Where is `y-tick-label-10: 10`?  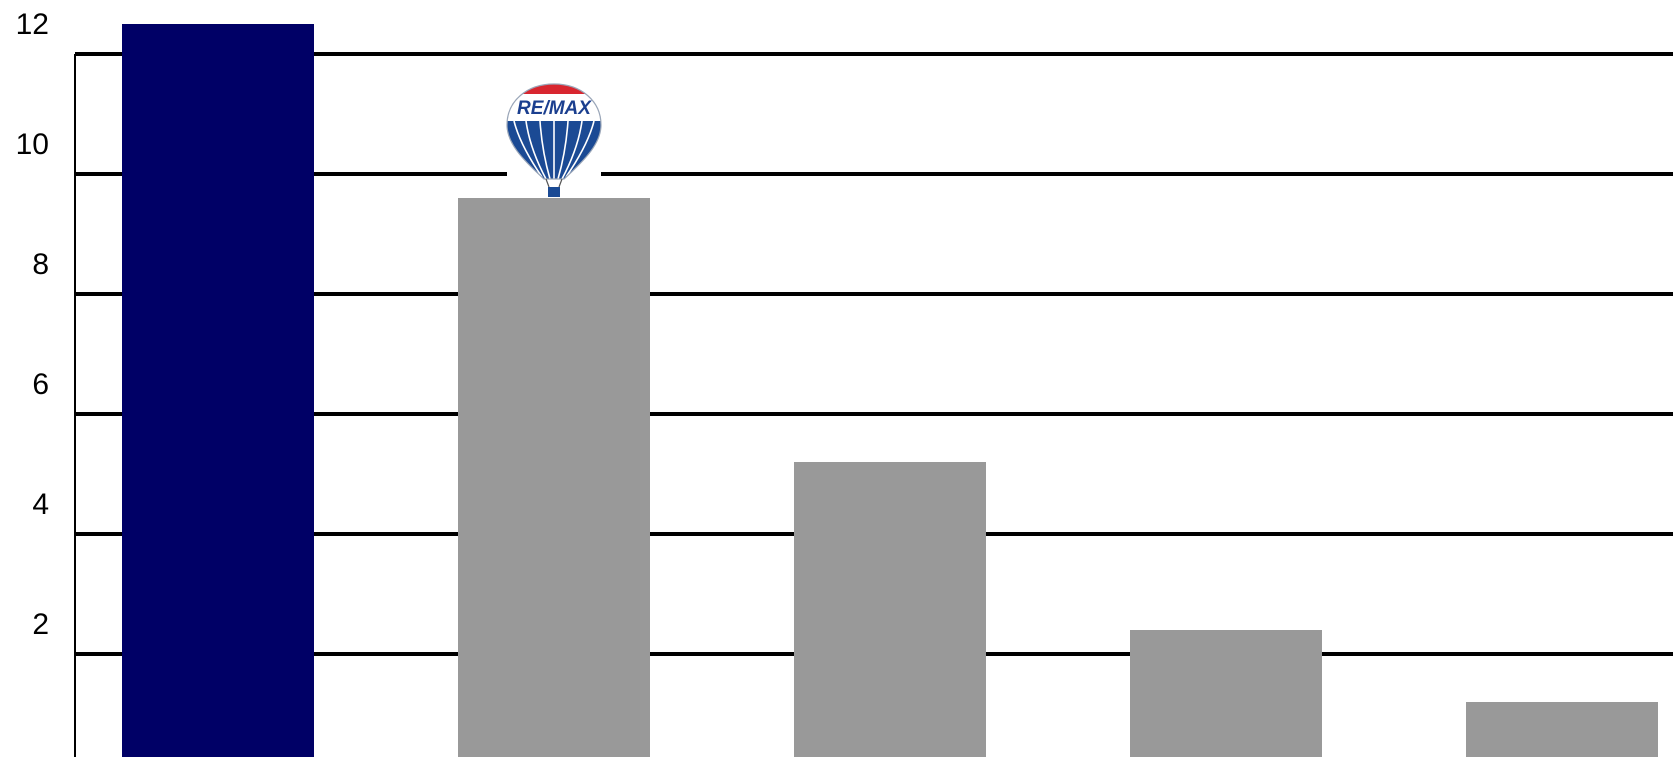 y-tick-label-10: 10 is located at coordinates (32, 144).